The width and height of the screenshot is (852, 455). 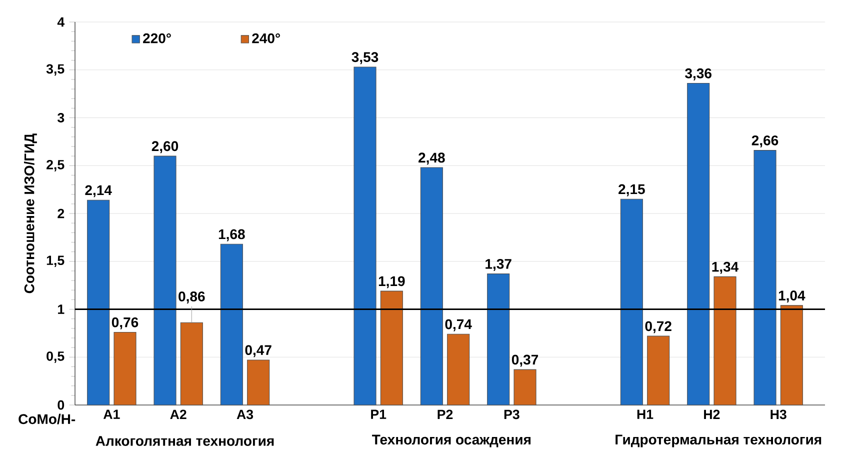 I want to click on data-label: 0,37, so click(x=525, y=360).